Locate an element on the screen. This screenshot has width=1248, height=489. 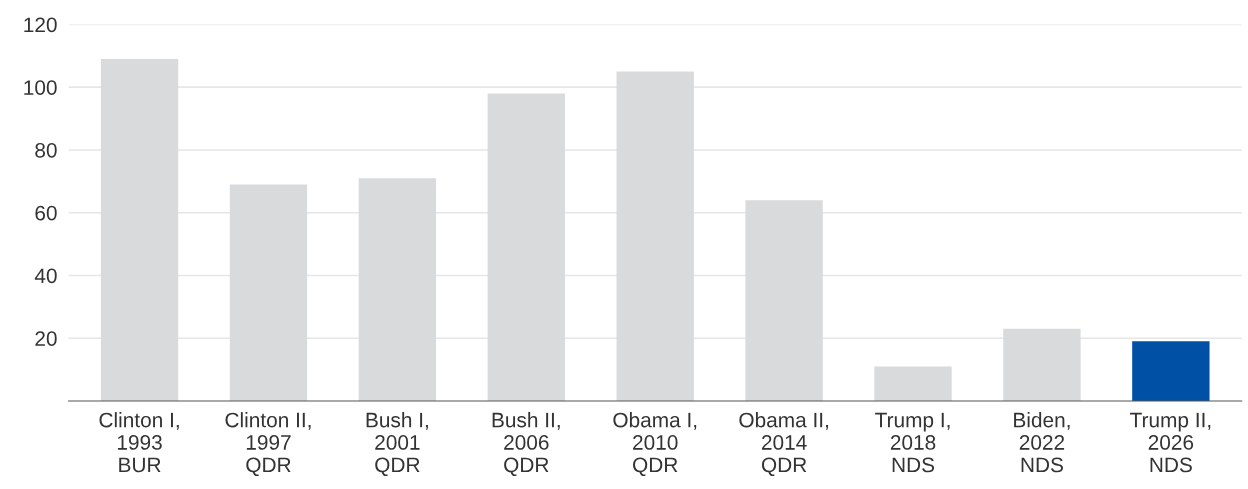
x-tick-label: Biden, 2022 NDS is located at coordinates (1042, 442).